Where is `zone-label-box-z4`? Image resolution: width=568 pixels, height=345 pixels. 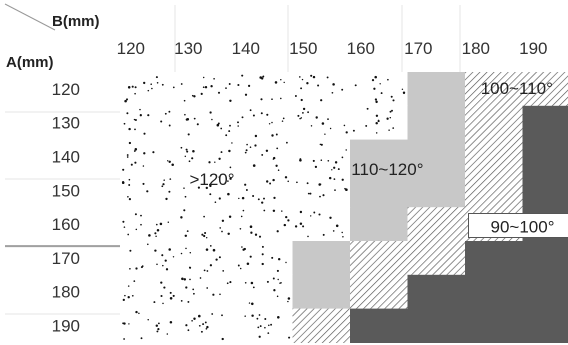
zone-label-box-z4 is located at coordinates (518, 225).